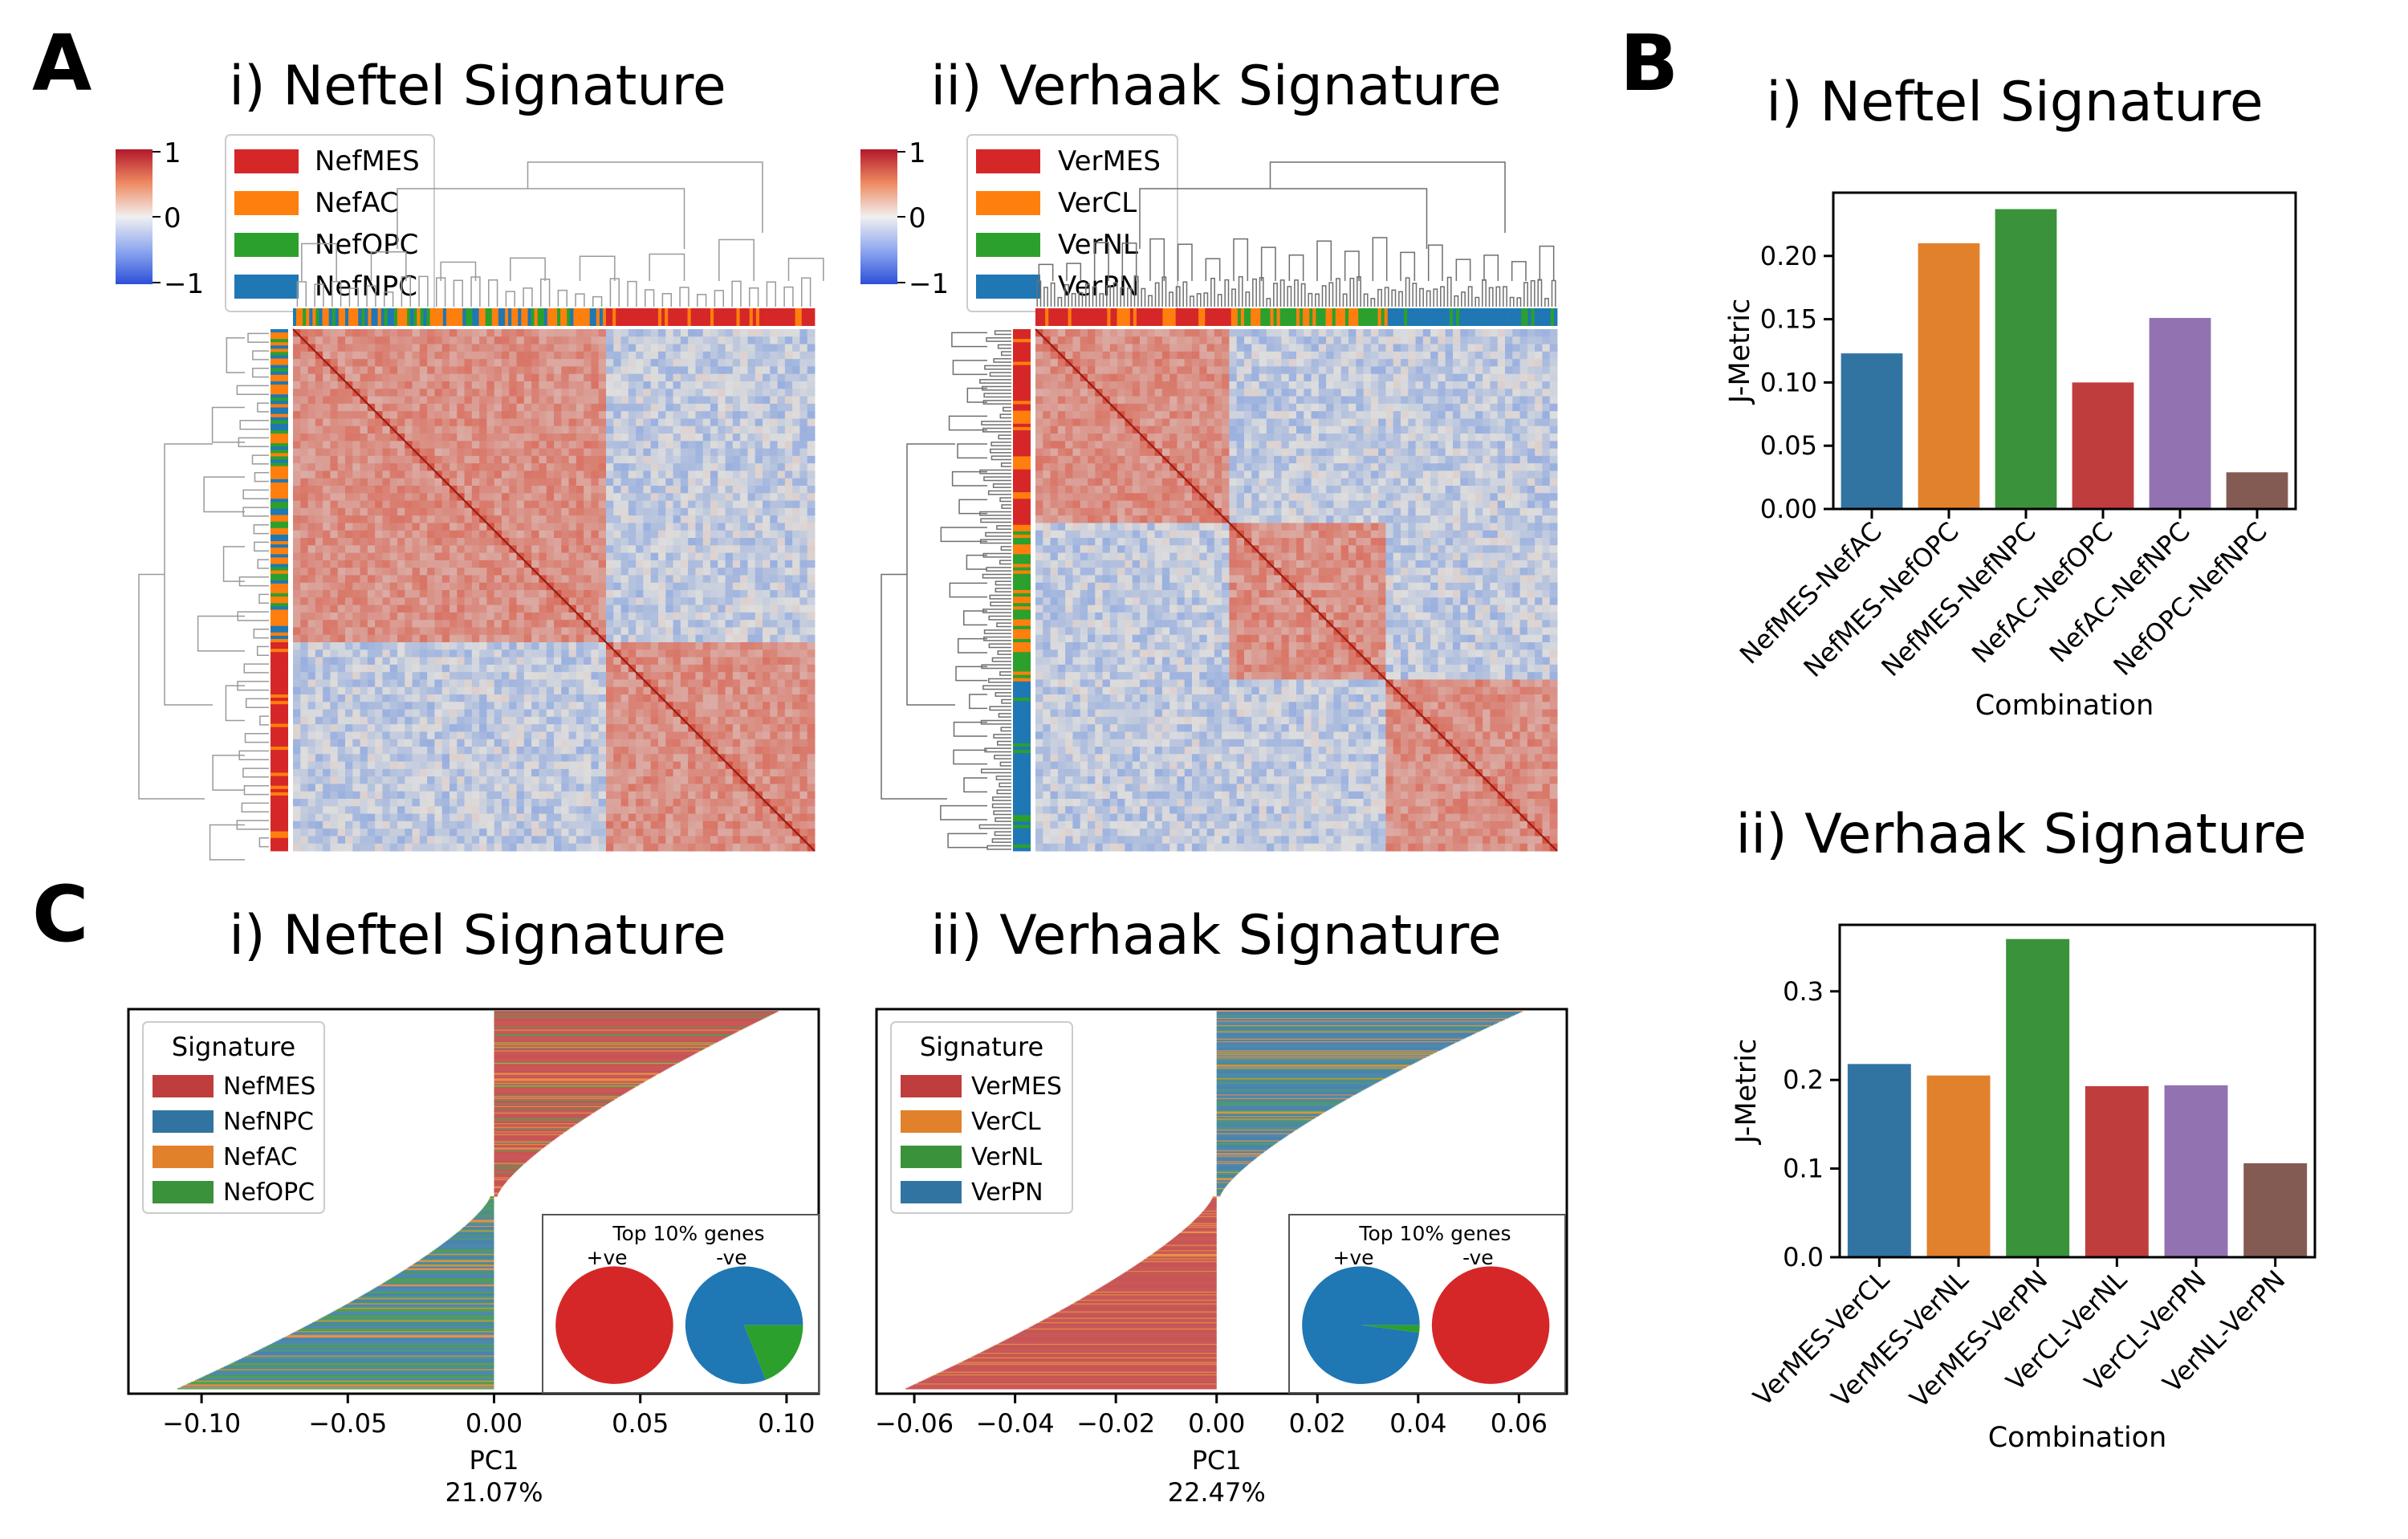 The width and height of the screenshot is (2408, 1539). Describe the element at coordinates (279, 363) in the screenshot. I see `annotation-bar-left` at that location.